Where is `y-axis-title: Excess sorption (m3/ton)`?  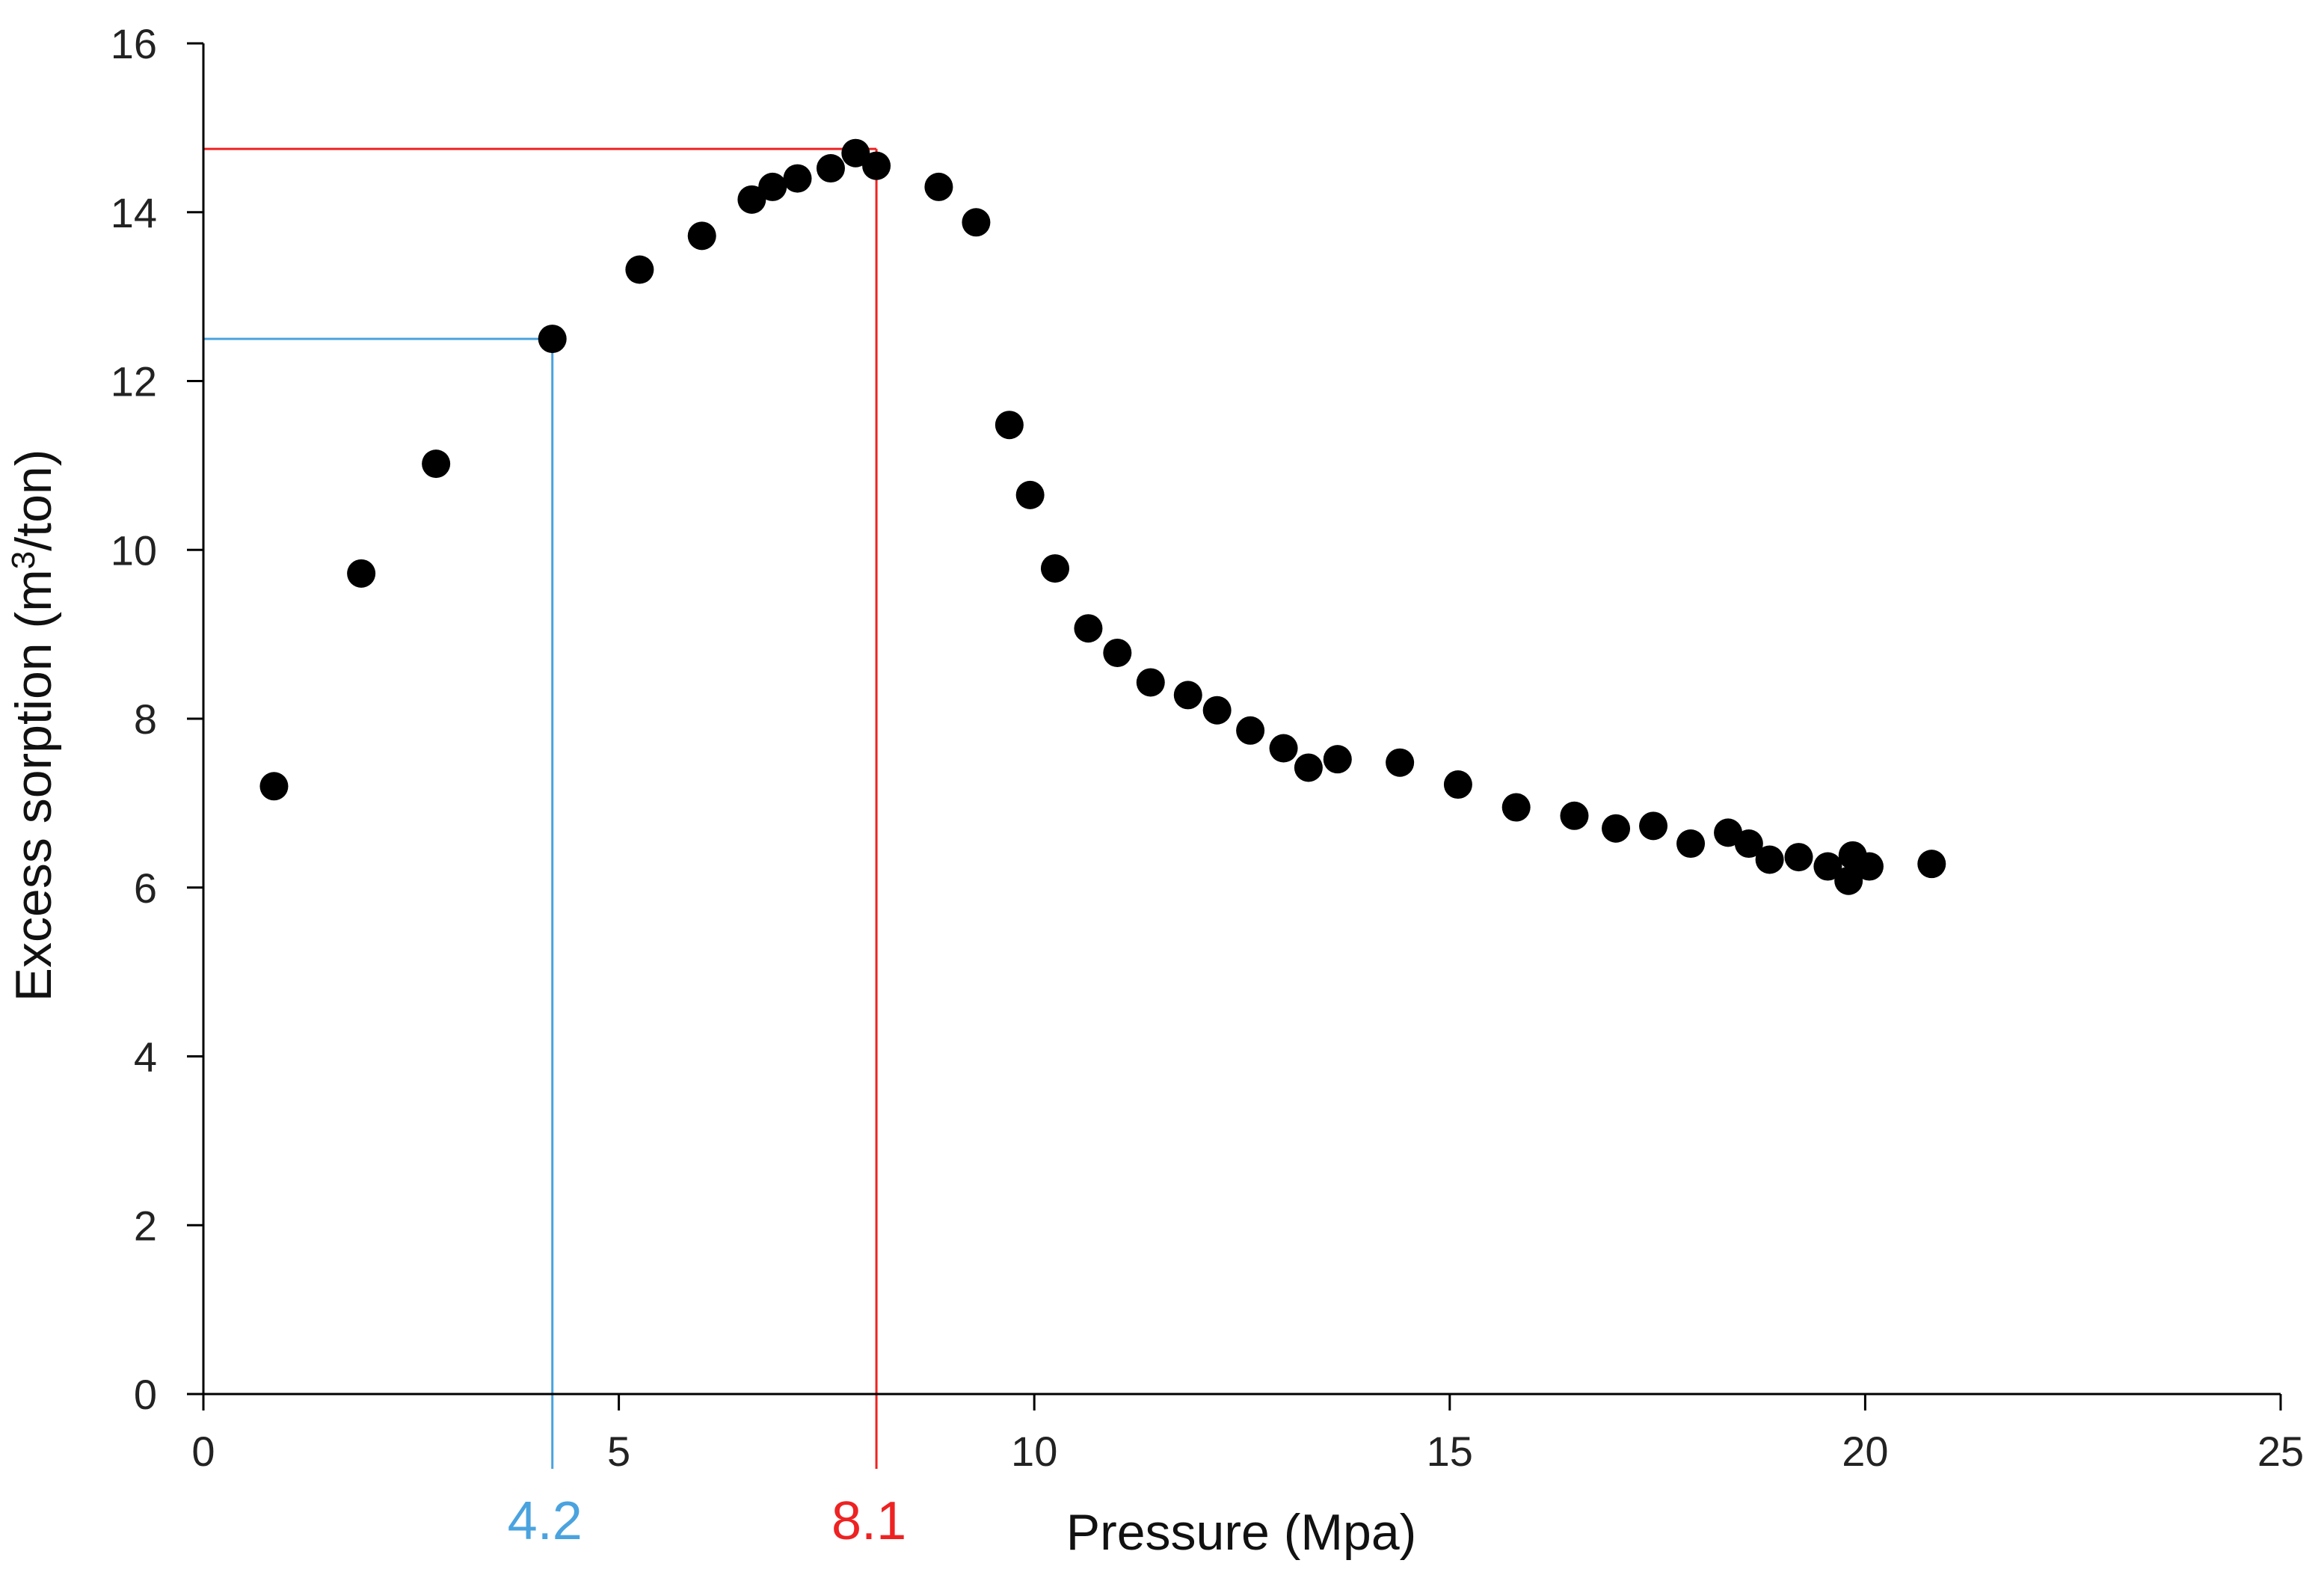
y-axis-title: Excess sorption (m3/ton) is located at coordinates (33, 725).